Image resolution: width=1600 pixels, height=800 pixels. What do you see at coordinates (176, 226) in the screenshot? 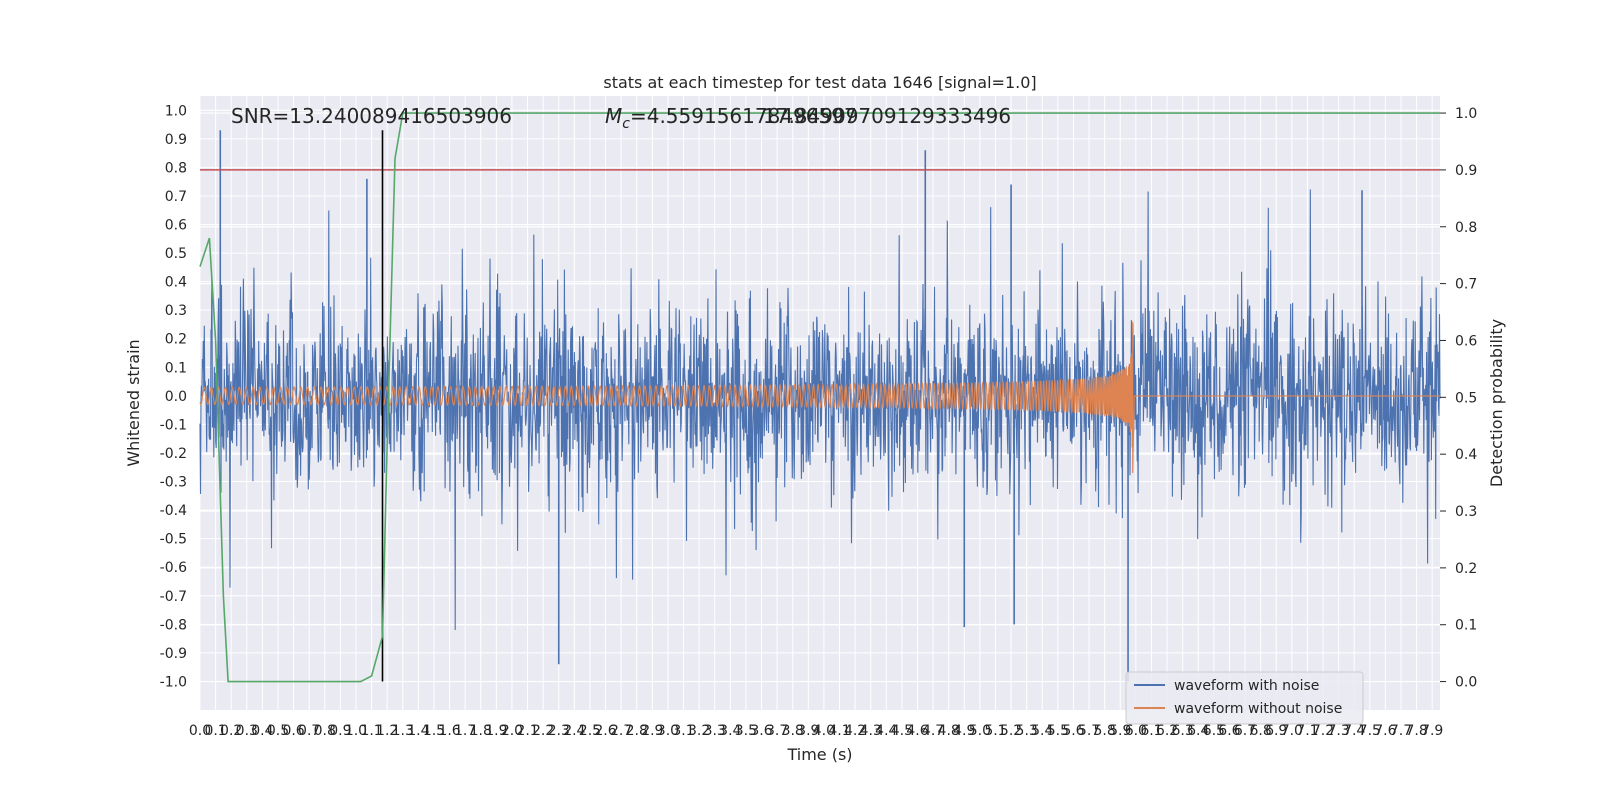
I see `y-tick-label: 0.6` at bounding box center [176, 226].